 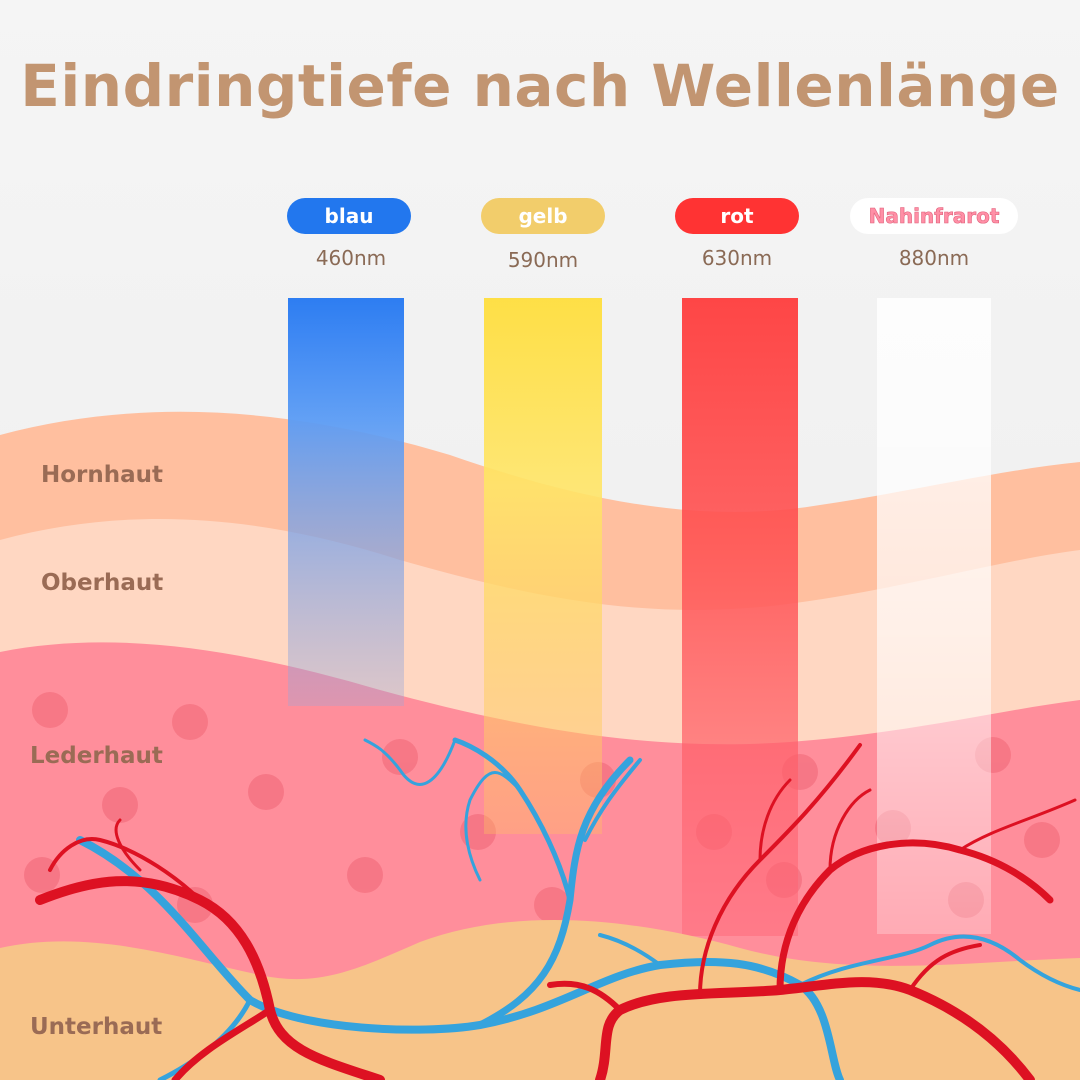 I want to click on wavelength-pill-rot: rot, so click(x=737, y=216).